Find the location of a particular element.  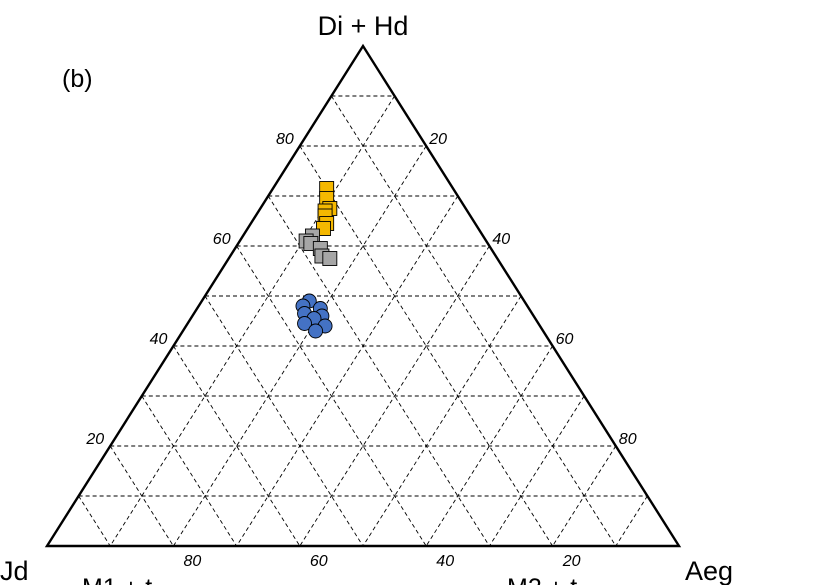

apex-label-top: Di + Hd is located at coordinates (363, 26).